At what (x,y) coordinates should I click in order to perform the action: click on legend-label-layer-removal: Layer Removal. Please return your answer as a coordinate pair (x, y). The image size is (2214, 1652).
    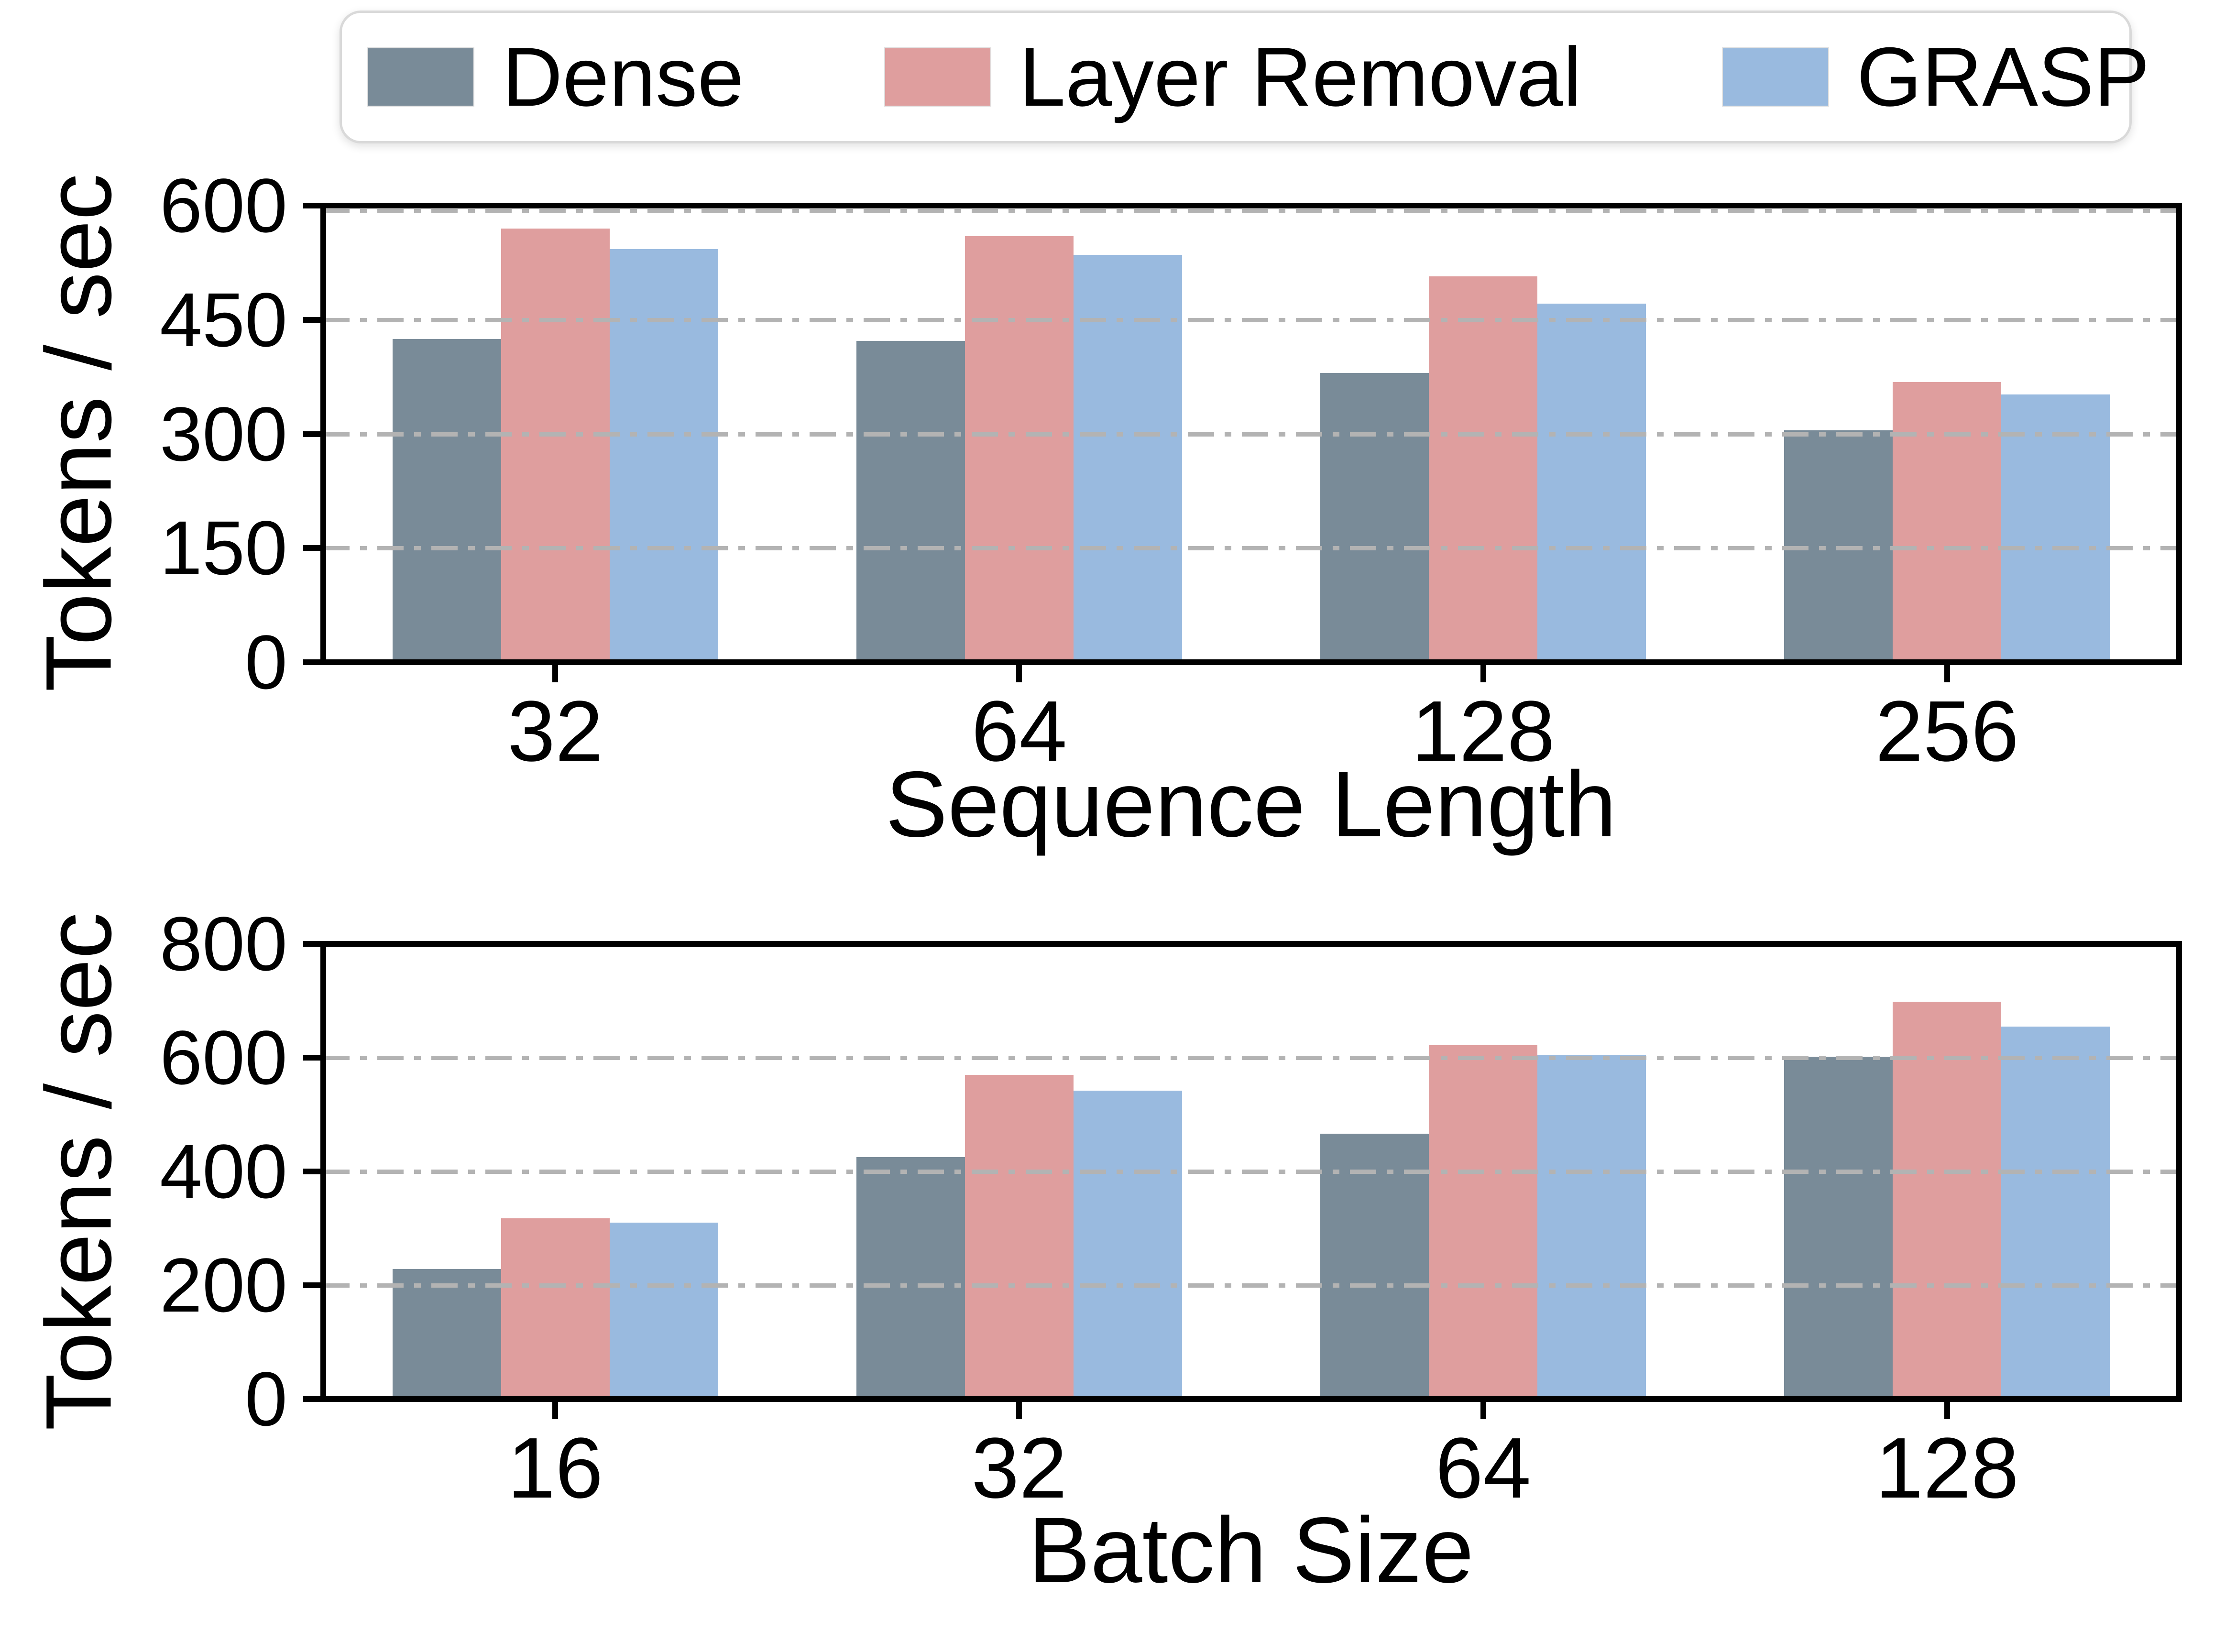
    Looking at the image, I should click on (1300, 77).